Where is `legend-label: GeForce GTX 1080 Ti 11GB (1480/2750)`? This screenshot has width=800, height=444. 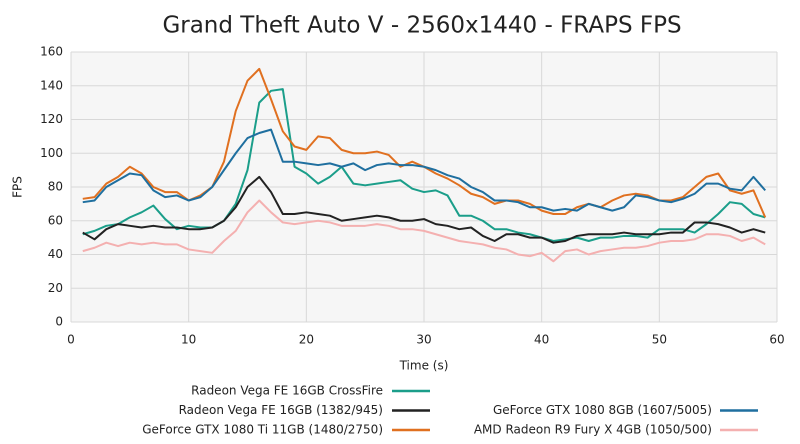
legend-label: GeForce GTX 1080 Ti 11GB (1480/2750) is located at coordinates (262, 430).